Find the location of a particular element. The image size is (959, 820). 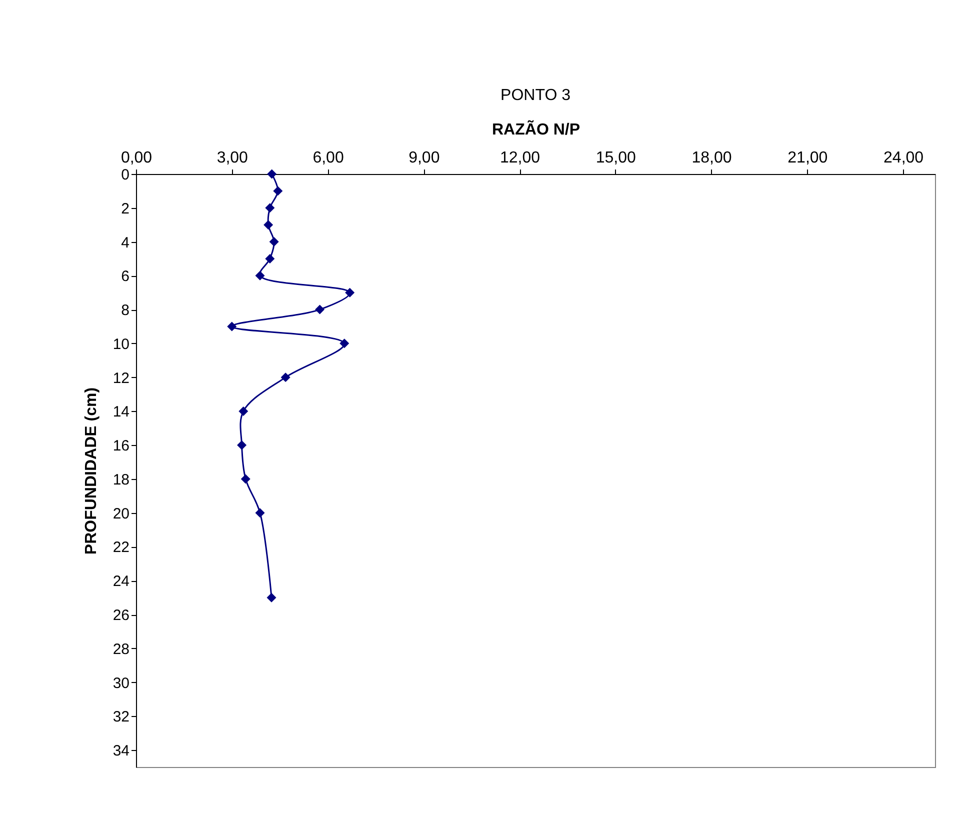

y-tick-label: 12 is located at coordinates (121, 378).